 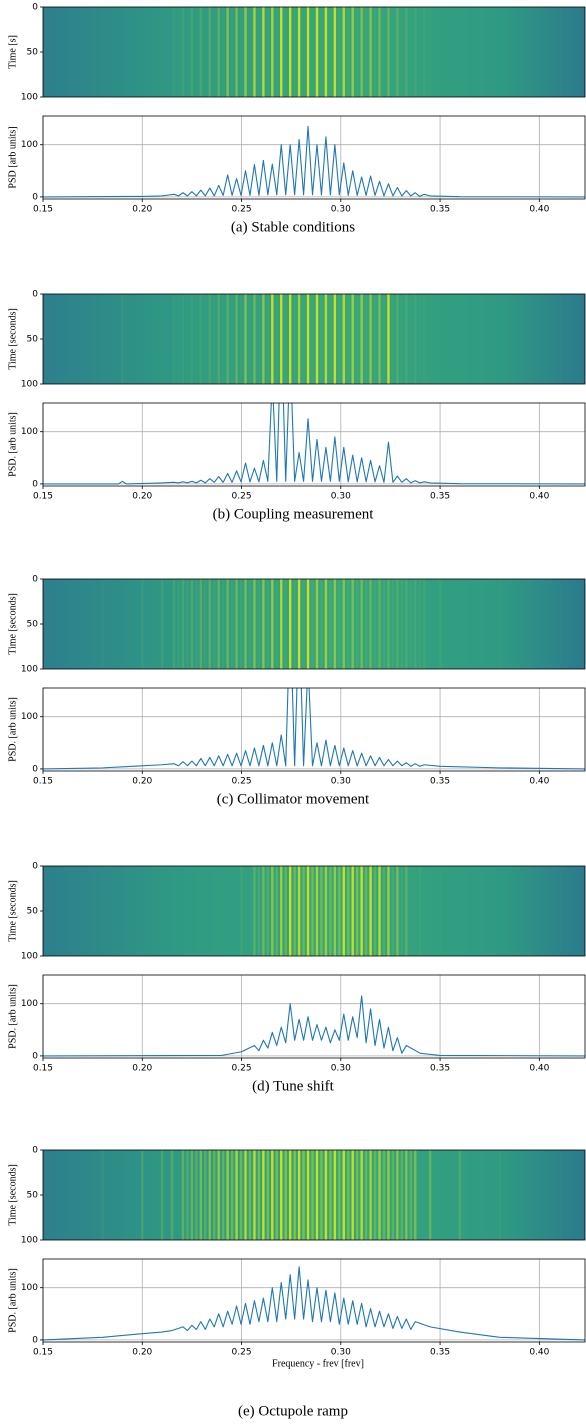 I want to click on spectrogram-bg, so click(x=314, y=339).